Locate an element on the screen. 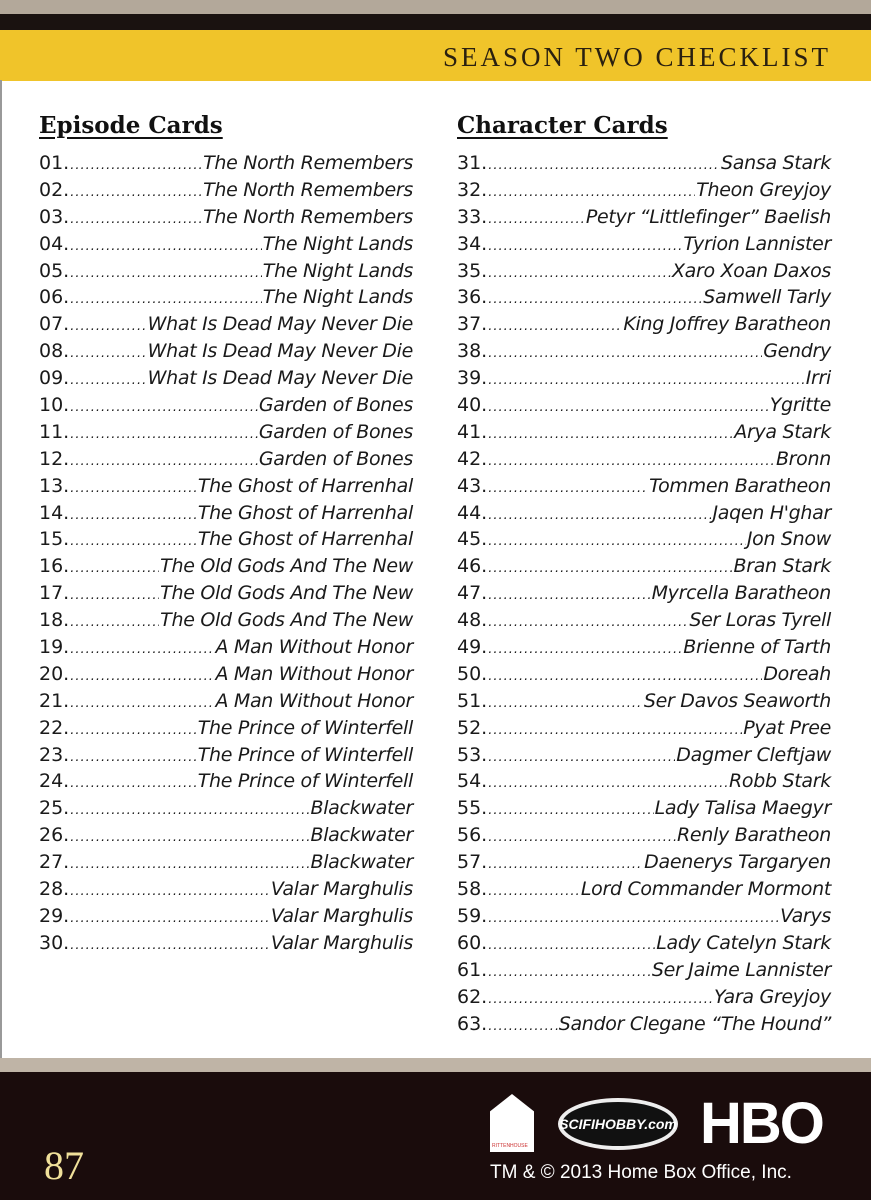  list-item: 51. Ser Davos Seaworth is located at coordinates (644, 703).